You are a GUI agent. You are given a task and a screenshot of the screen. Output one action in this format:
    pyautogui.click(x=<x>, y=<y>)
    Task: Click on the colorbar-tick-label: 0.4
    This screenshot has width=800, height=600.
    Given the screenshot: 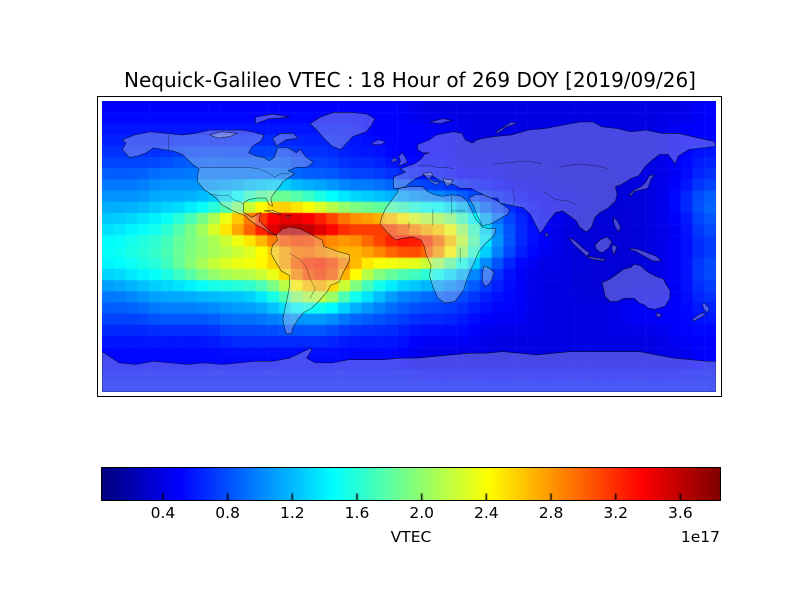 What is the action you would take?
    pyautogui.click(x=163, y=513)
    